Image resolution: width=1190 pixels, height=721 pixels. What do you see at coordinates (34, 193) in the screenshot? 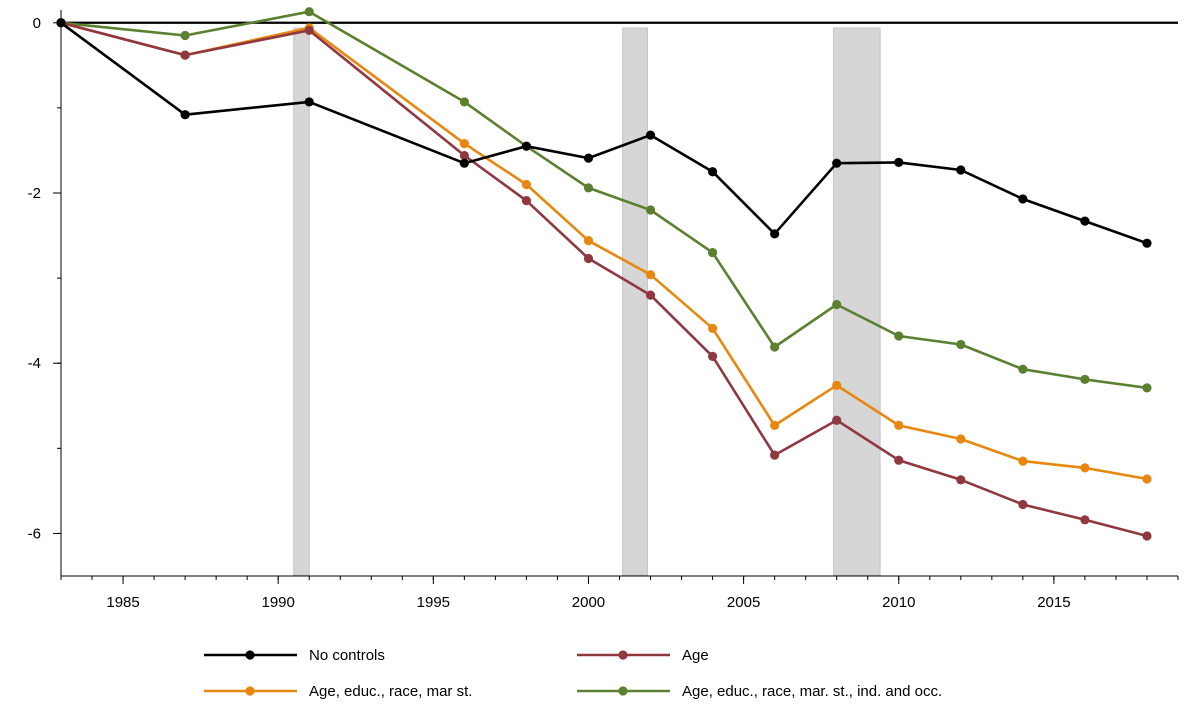
I see `y-tick-label: -2` at bounding box center [34, 193].